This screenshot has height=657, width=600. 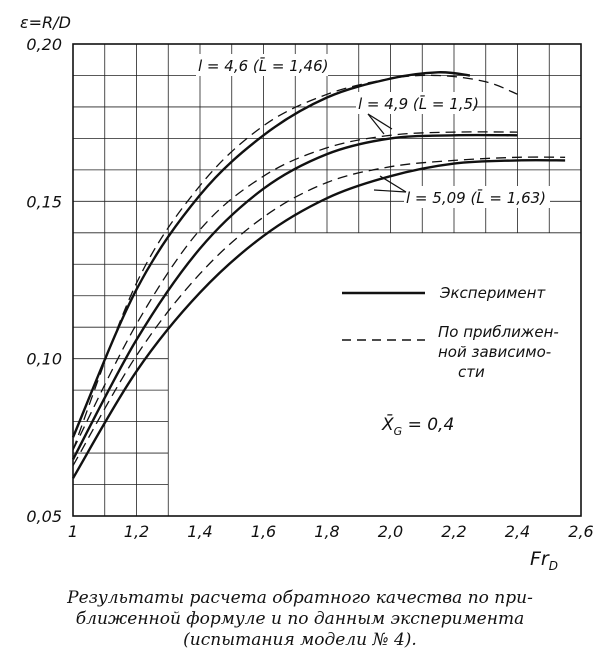 I want to click on xg-annotation: X̄G = 0,4, so click(x=417, y=425).